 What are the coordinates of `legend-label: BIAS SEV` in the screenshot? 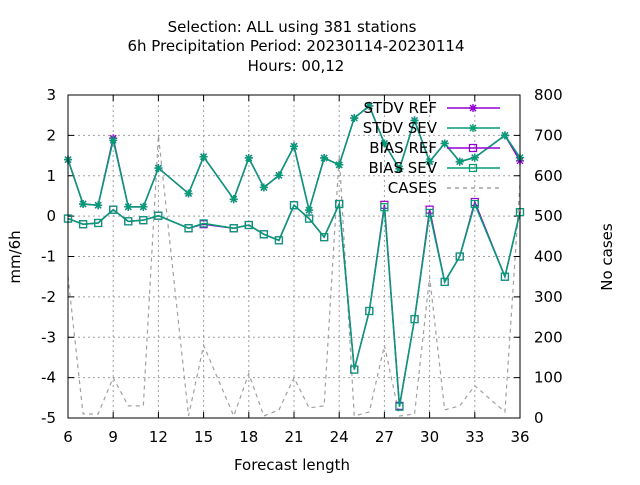 It's located at (402, 168).